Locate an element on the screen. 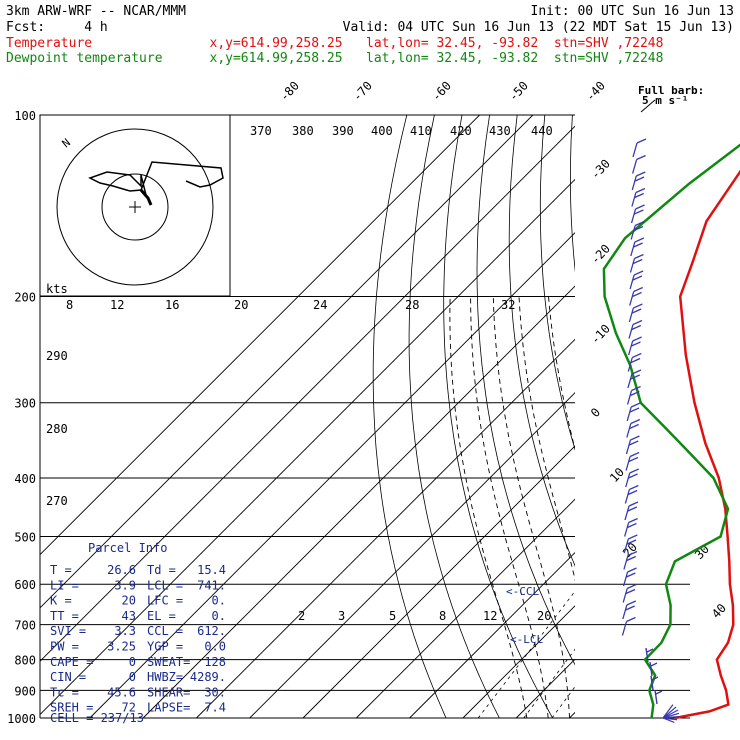 Image resolution: width=740 pixels, height=740 pixels. pressure-label-500: 500 is located at coordinates (25, 537).